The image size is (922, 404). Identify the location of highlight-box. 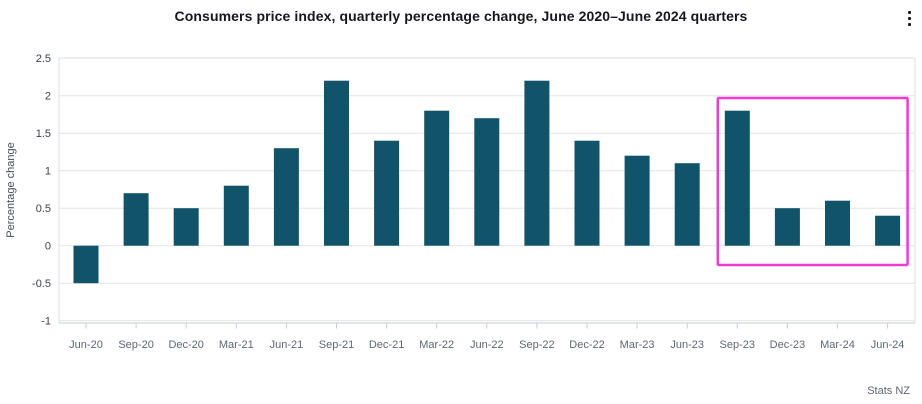
(812, 181).